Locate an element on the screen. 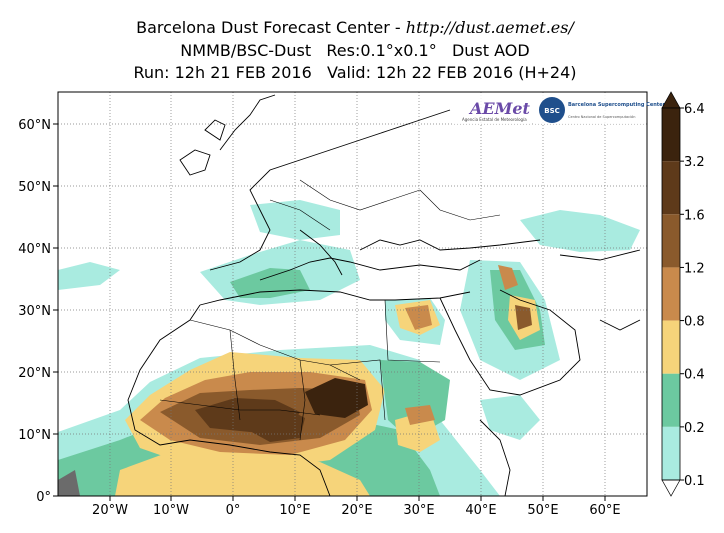 Image resolution: width=724 pixels, height=533 pixels. colorbar-over-arrow is located at coordinates (671, 100).